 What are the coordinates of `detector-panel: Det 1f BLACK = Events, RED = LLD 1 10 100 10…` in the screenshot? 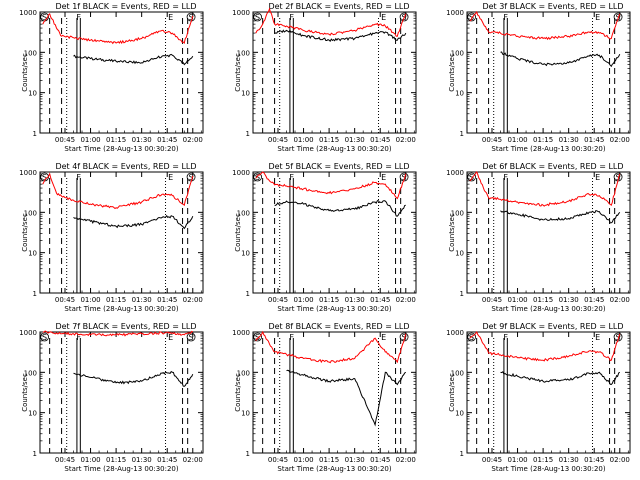 It's located at (106, 80).